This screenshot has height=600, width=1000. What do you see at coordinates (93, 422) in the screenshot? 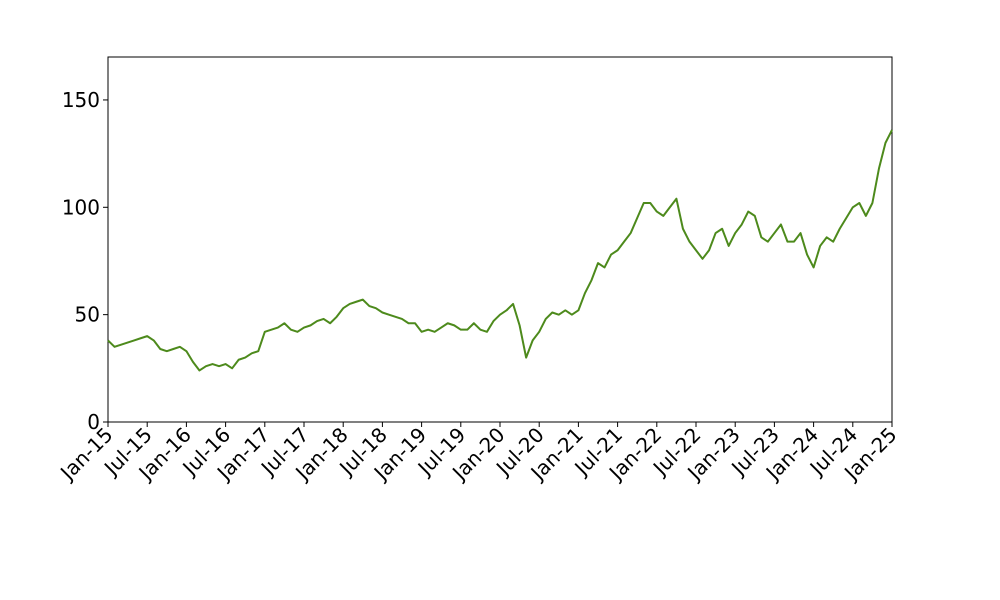
I see `y-tick-label: 0` at bounding box center [93, 422].